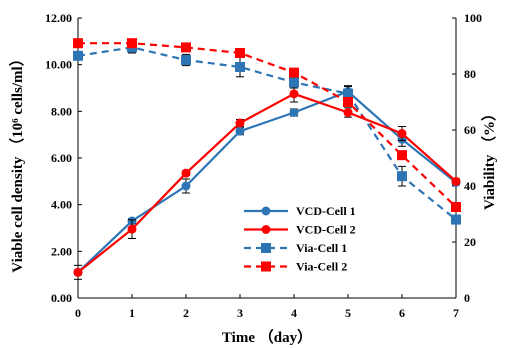 The height and width of the screenshot is (348, 507). Describe the element at coordinates (321, 267) in the screenshot. I see `legend-label: Via-Cell 2` at that location.